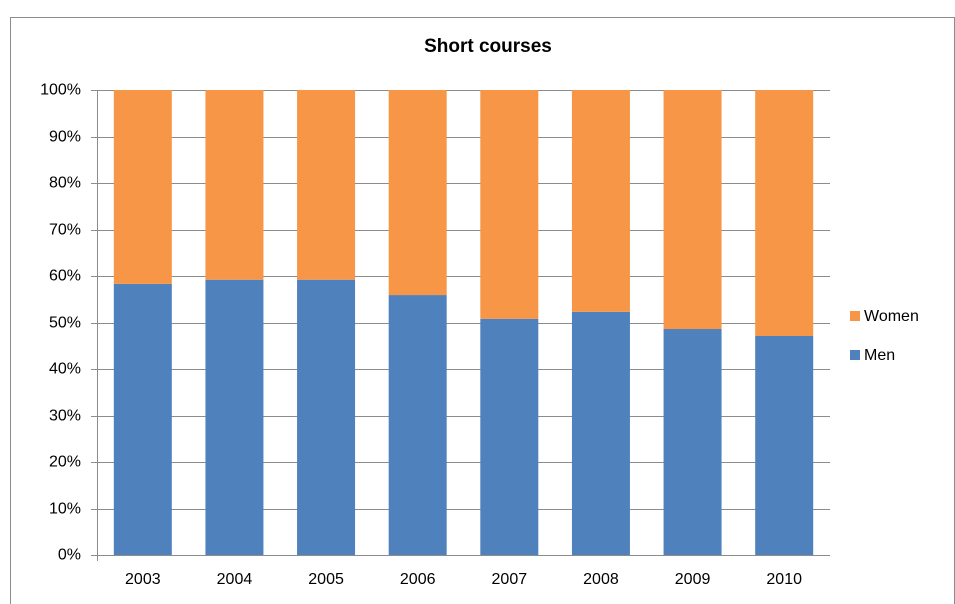 Image resolution: width=955 pixels, height=604 pixels. Describe the element at coordinates (784, 579) in the screenshot. I see `x-tick-label: 2010` at that location.